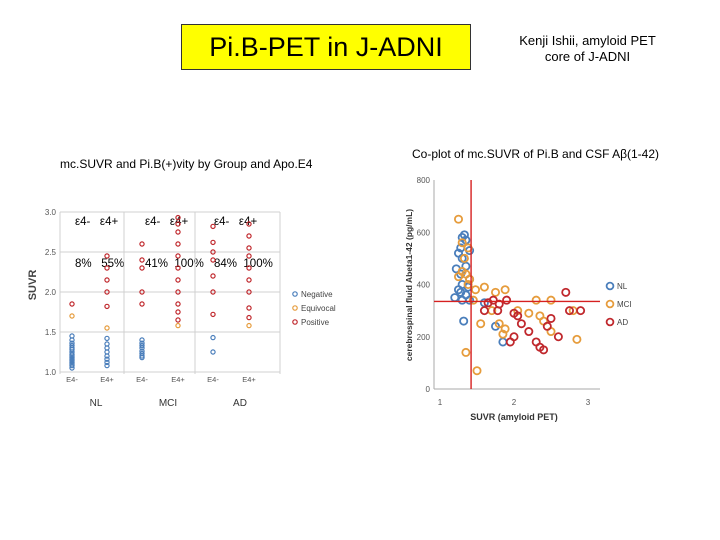 The height and width of the screenshot is (540, 720). Describe the element at coordinates (51, 212) in the screenshot. I see `left-y-tick-label: 3.0` at that location.